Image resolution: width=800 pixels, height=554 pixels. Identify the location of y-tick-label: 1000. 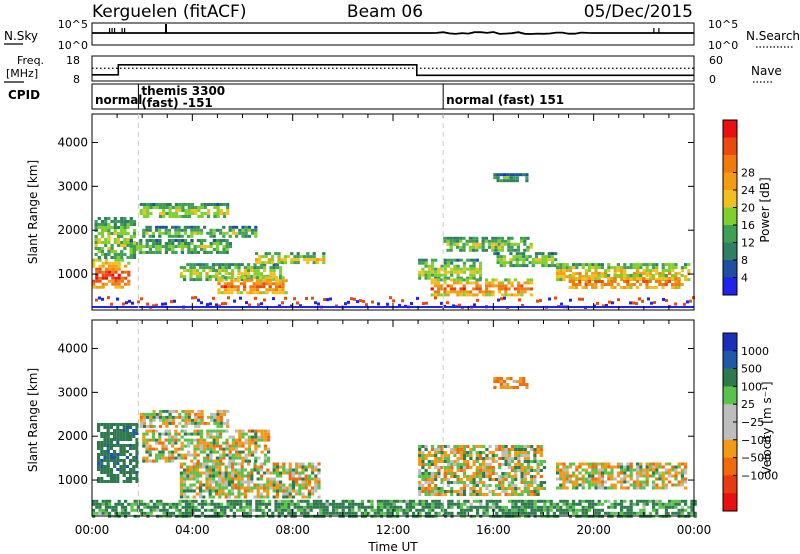
(72, 480).